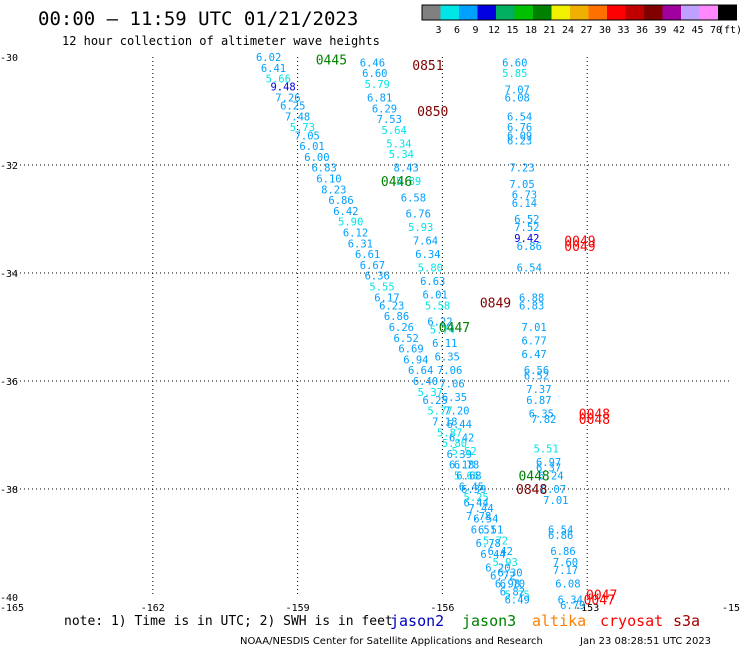  I want to click on swh-point: 7.23, so click(521, 169).